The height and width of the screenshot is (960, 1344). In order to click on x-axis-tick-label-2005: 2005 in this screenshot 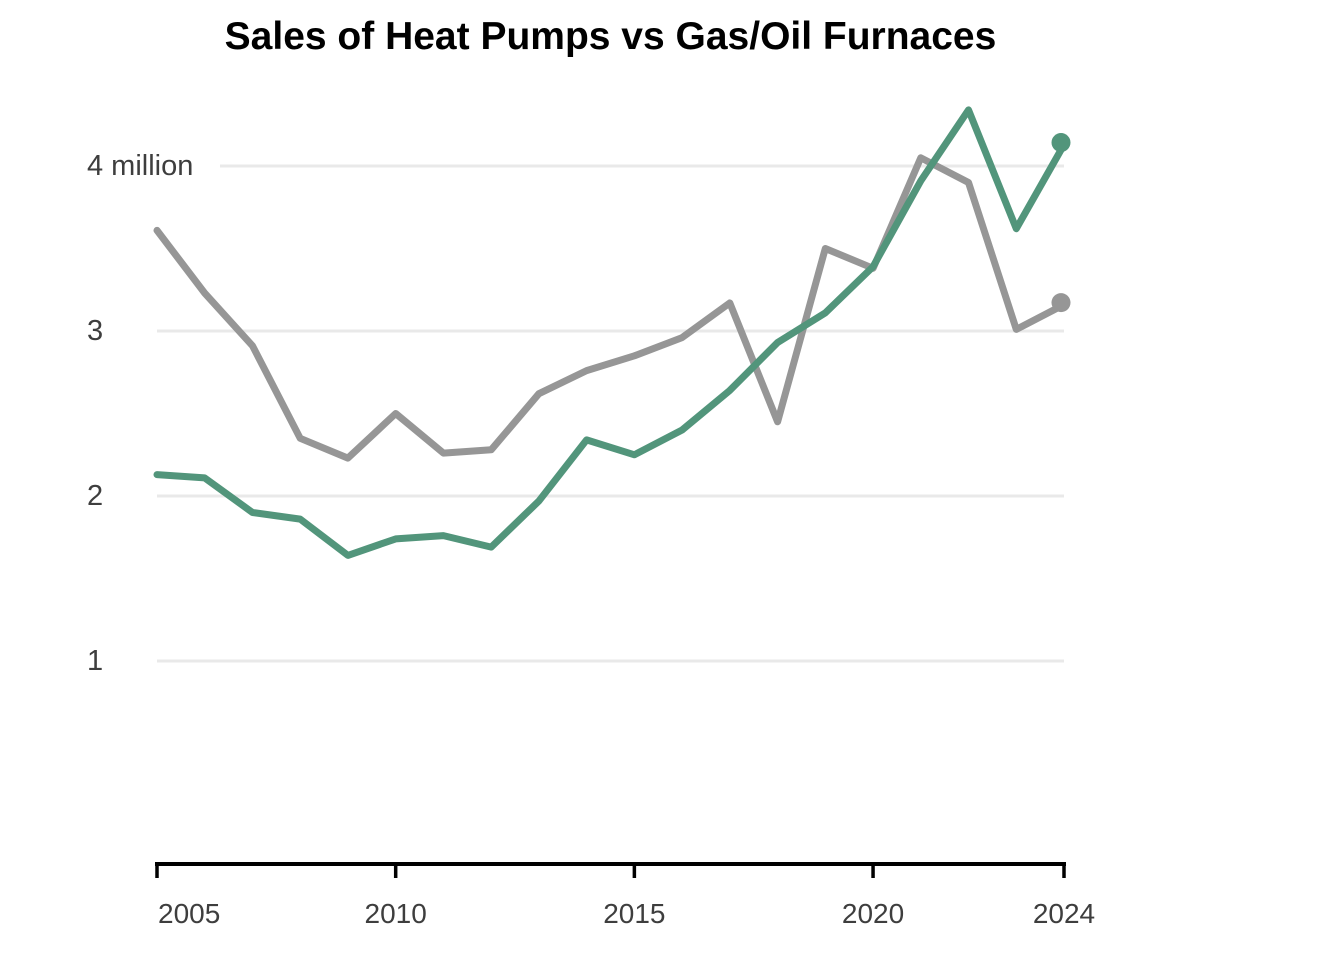, I will do `click(189, 913)`.